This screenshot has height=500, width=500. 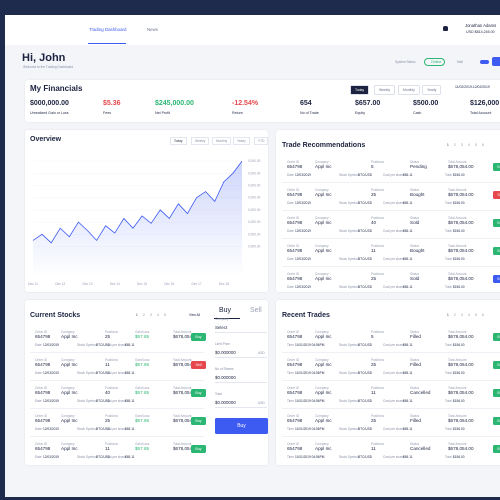 What do you see at coordinates (432, 90) in the screenshot?
I see `period-tab: Yearly` at bounding box center [432, 90].